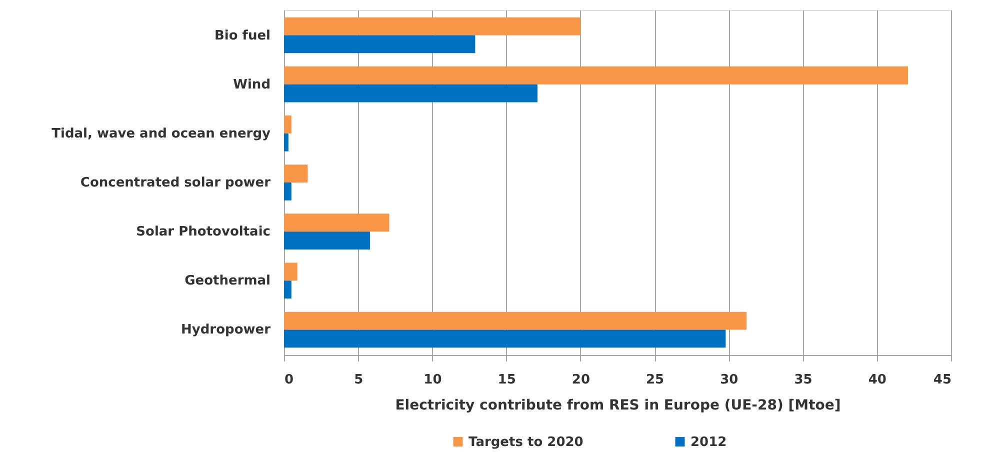  What do you see at coordinates (162, 134) in the screenshot?
I see `y-tick-label: Tidal, wave and ocean energy` at bounding box center [162, 134].